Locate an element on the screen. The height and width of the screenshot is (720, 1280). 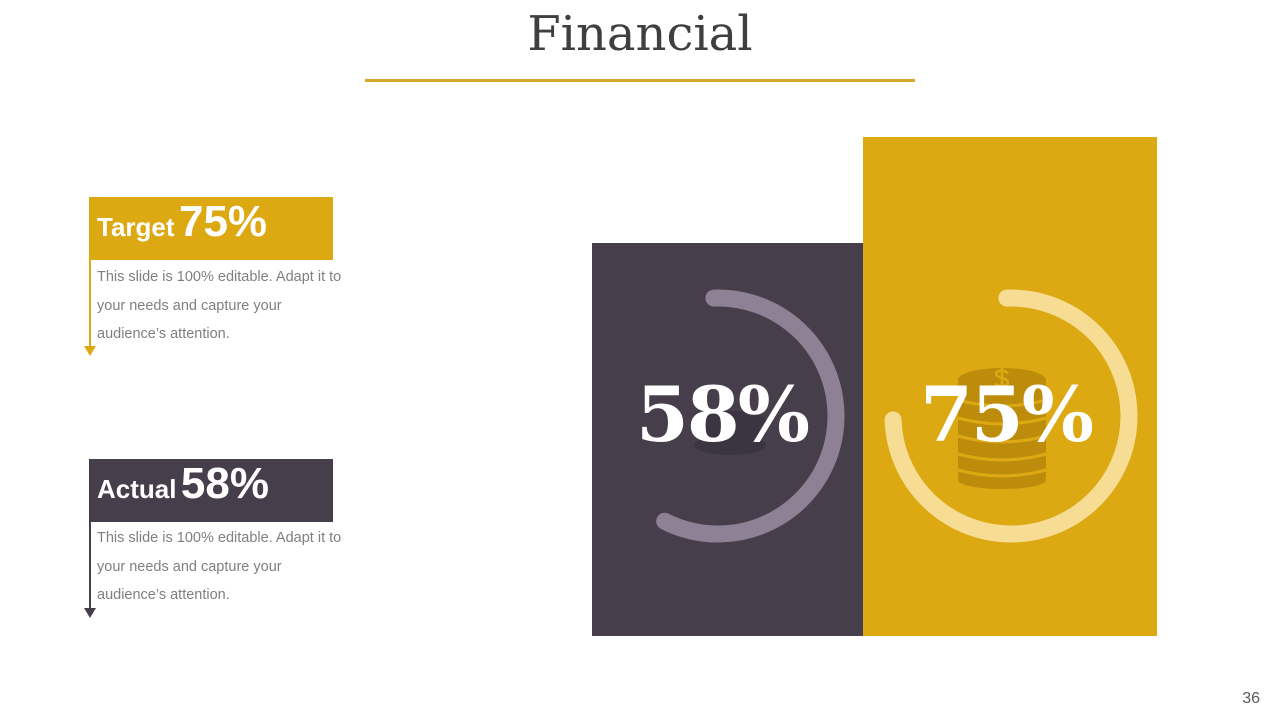
slide-number: 36 is located at coordinates (1251, 698).